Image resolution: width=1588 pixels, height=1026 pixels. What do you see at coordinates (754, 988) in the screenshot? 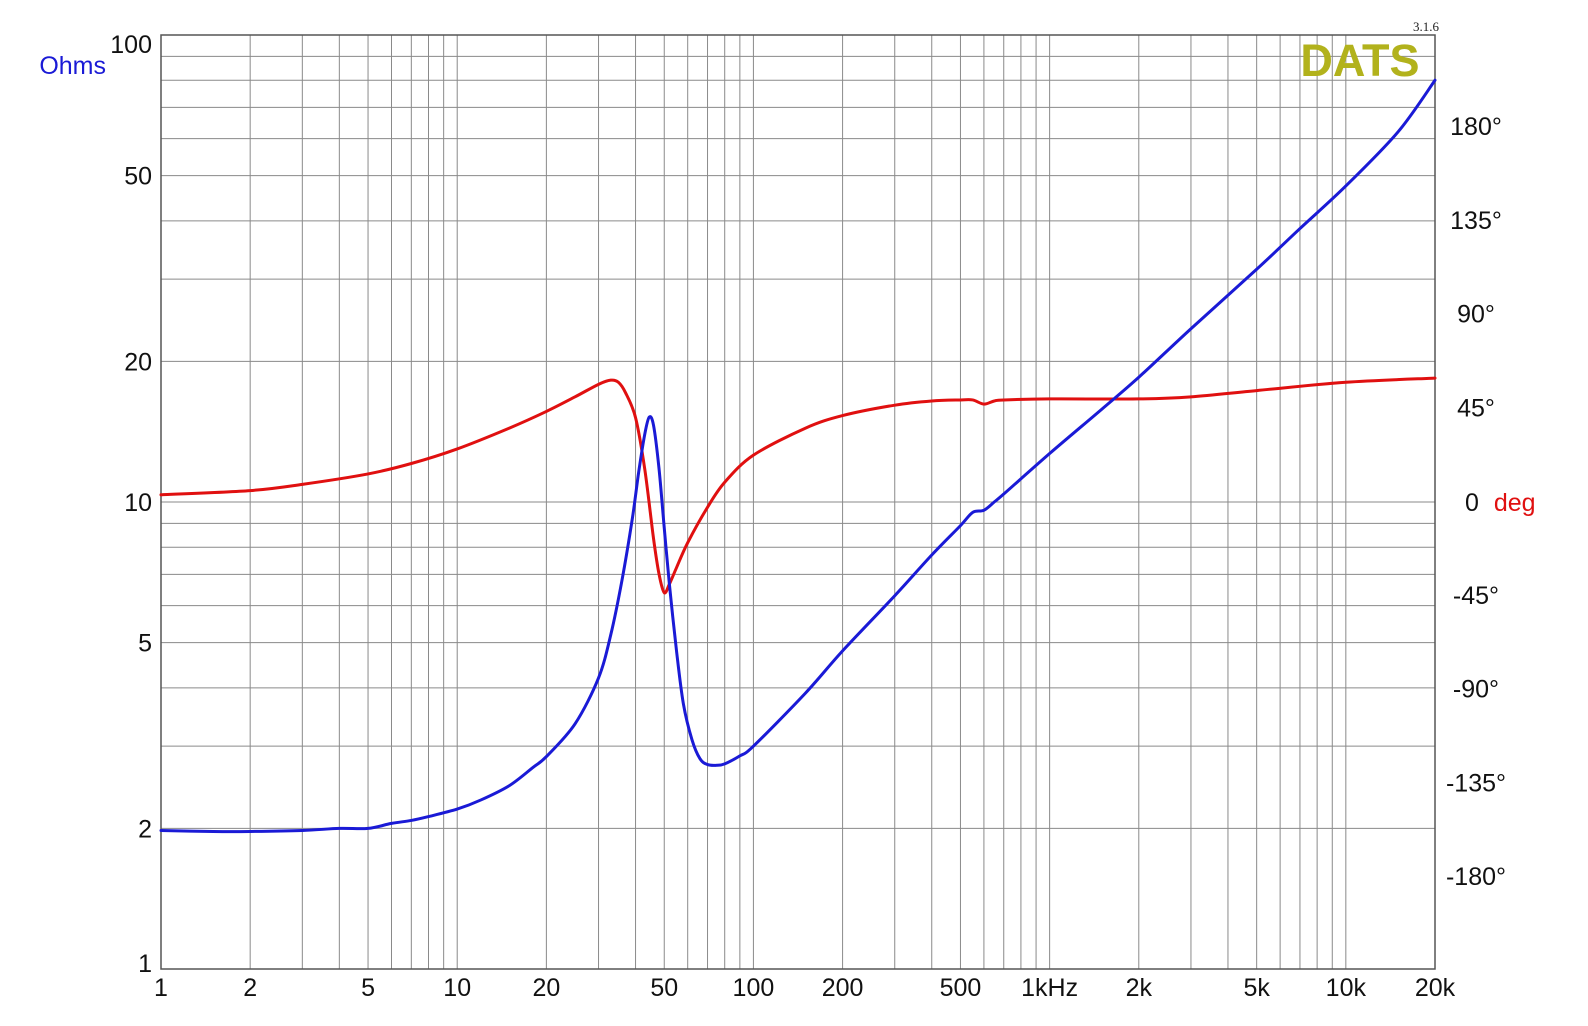
I see `x-tick-label: 100` at bounding box center [754, 988].